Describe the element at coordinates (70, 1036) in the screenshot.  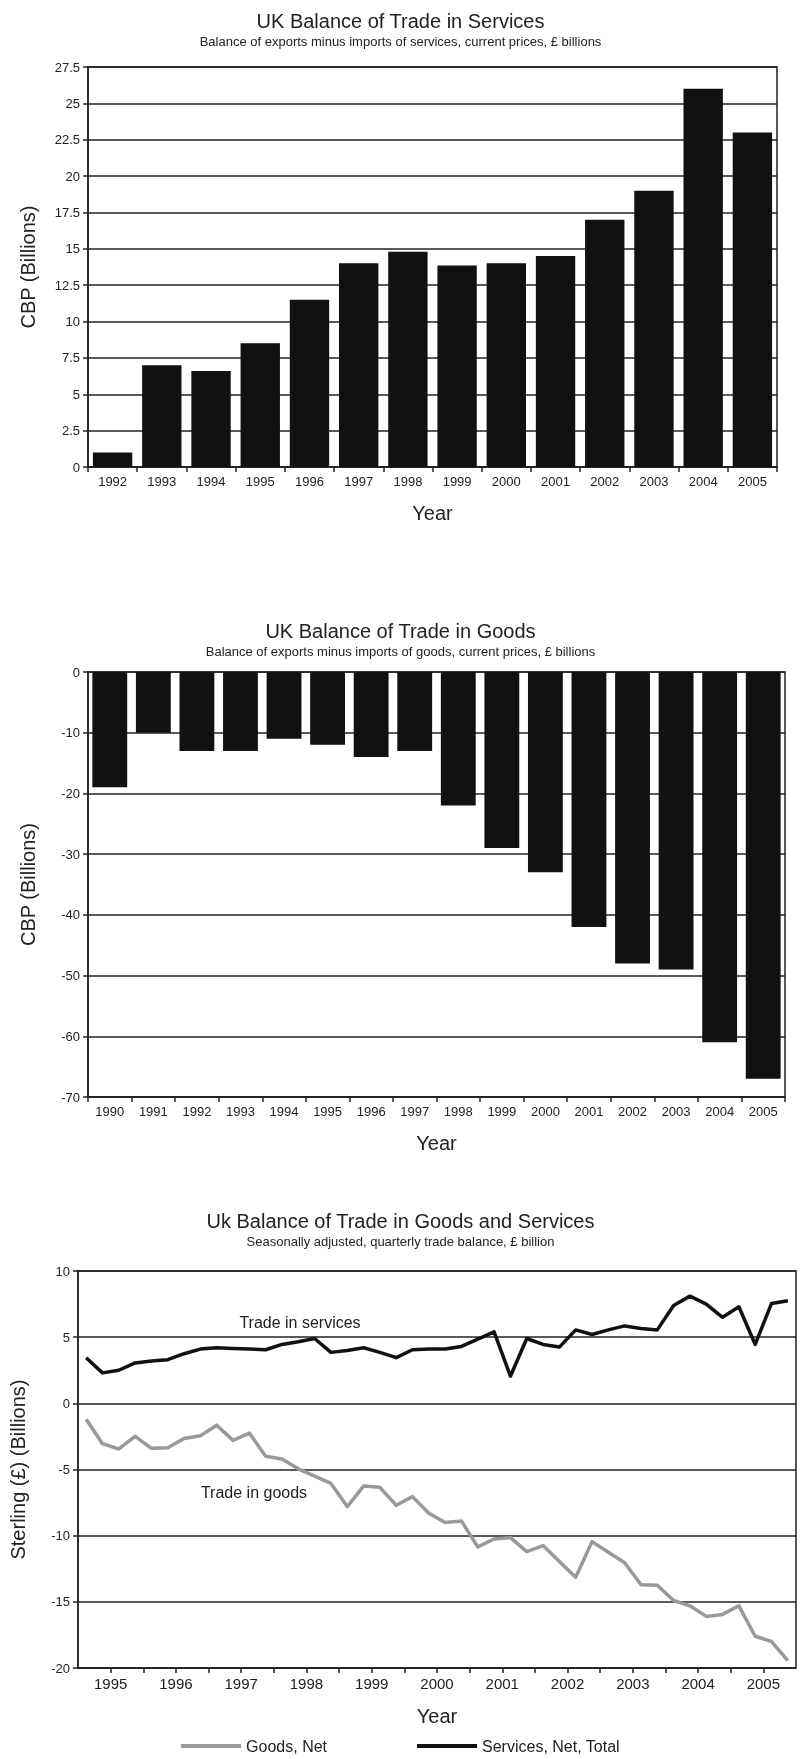
I see `y-tick-label: -60` at that location.